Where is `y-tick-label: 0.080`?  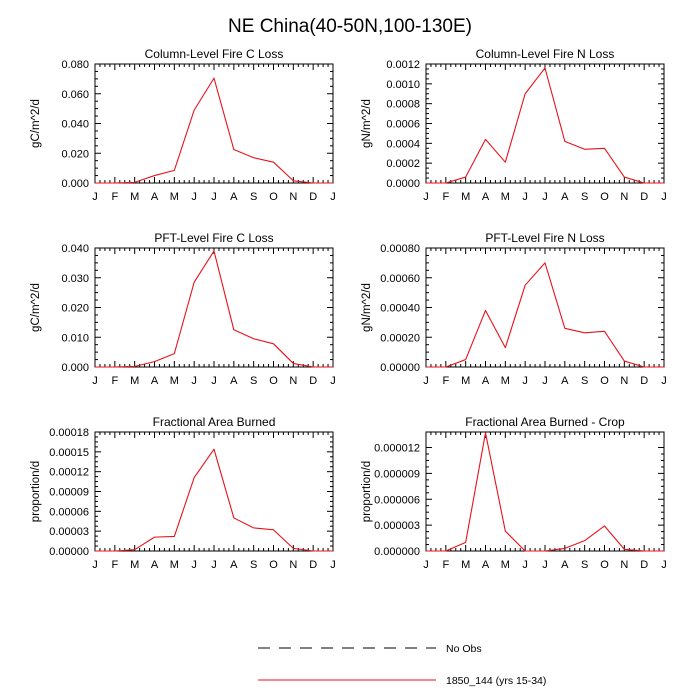 y-tick-label: 0.080 is located at coordinates (75, 65).